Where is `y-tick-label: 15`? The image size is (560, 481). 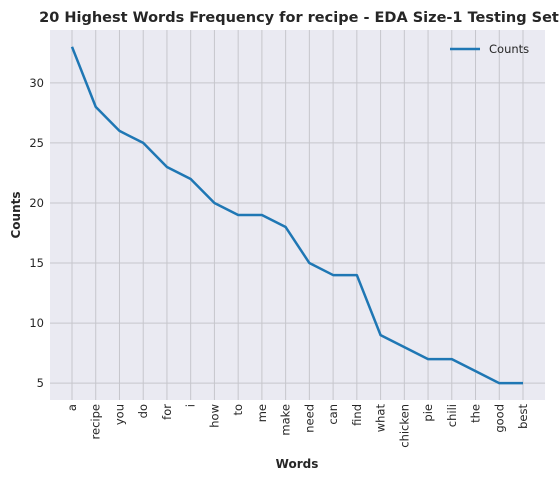 y-tick-label: 15 is located at coordinates (36, 263).